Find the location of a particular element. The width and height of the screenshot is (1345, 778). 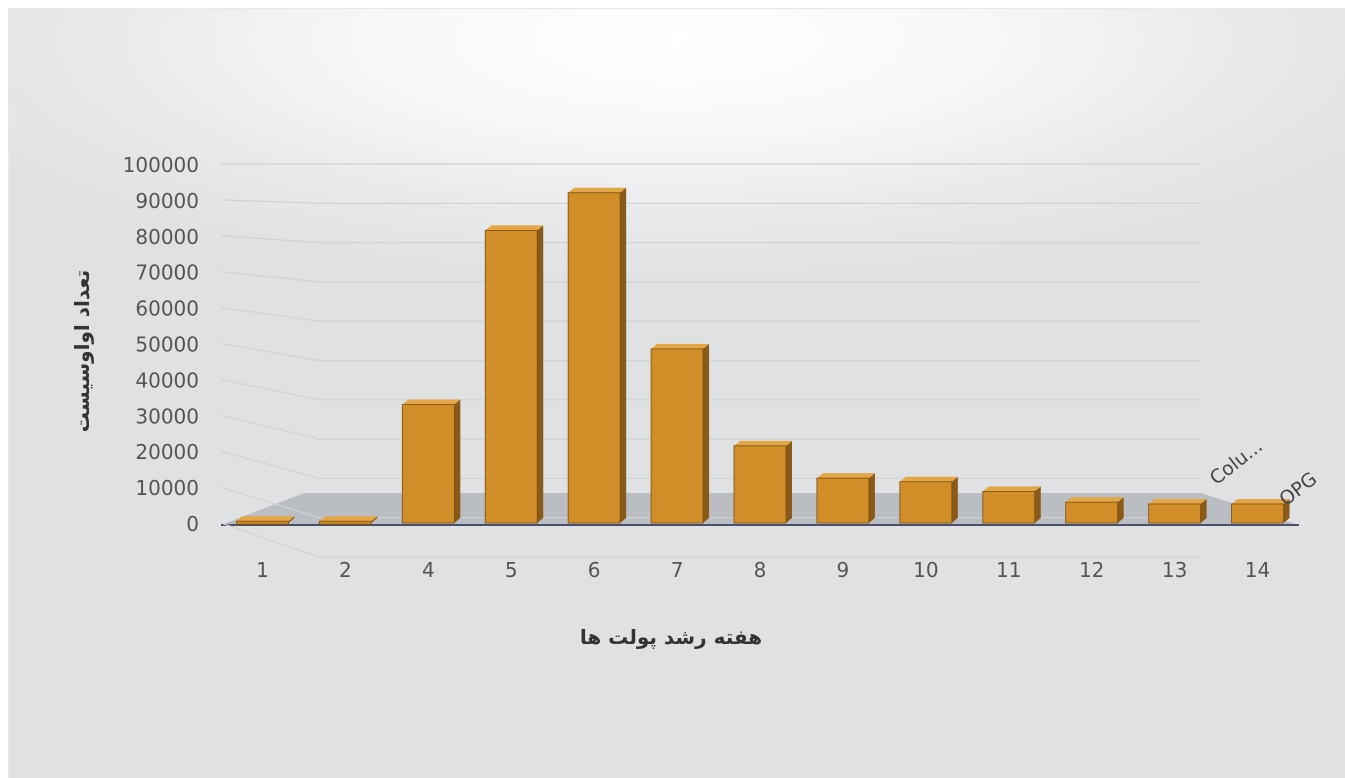

y-tick-label: 70000 is located at coordinates (167, 273).